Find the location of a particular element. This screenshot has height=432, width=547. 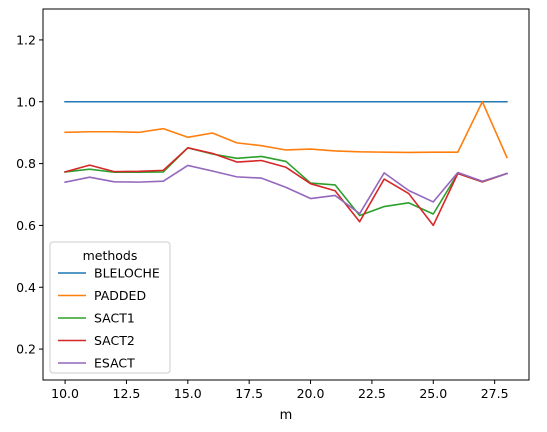

x-axis-label: m is located at coordinates (286, 415).